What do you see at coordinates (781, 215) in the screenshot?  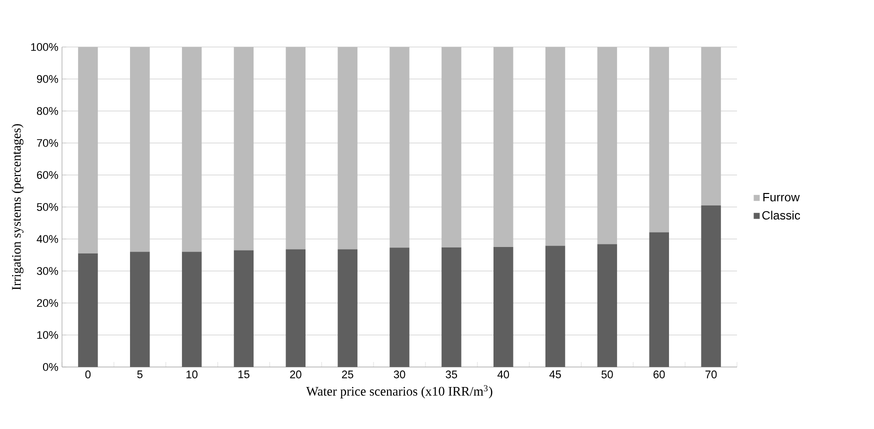 I see `legend-label: Classic` at bounding box center [781, 215].